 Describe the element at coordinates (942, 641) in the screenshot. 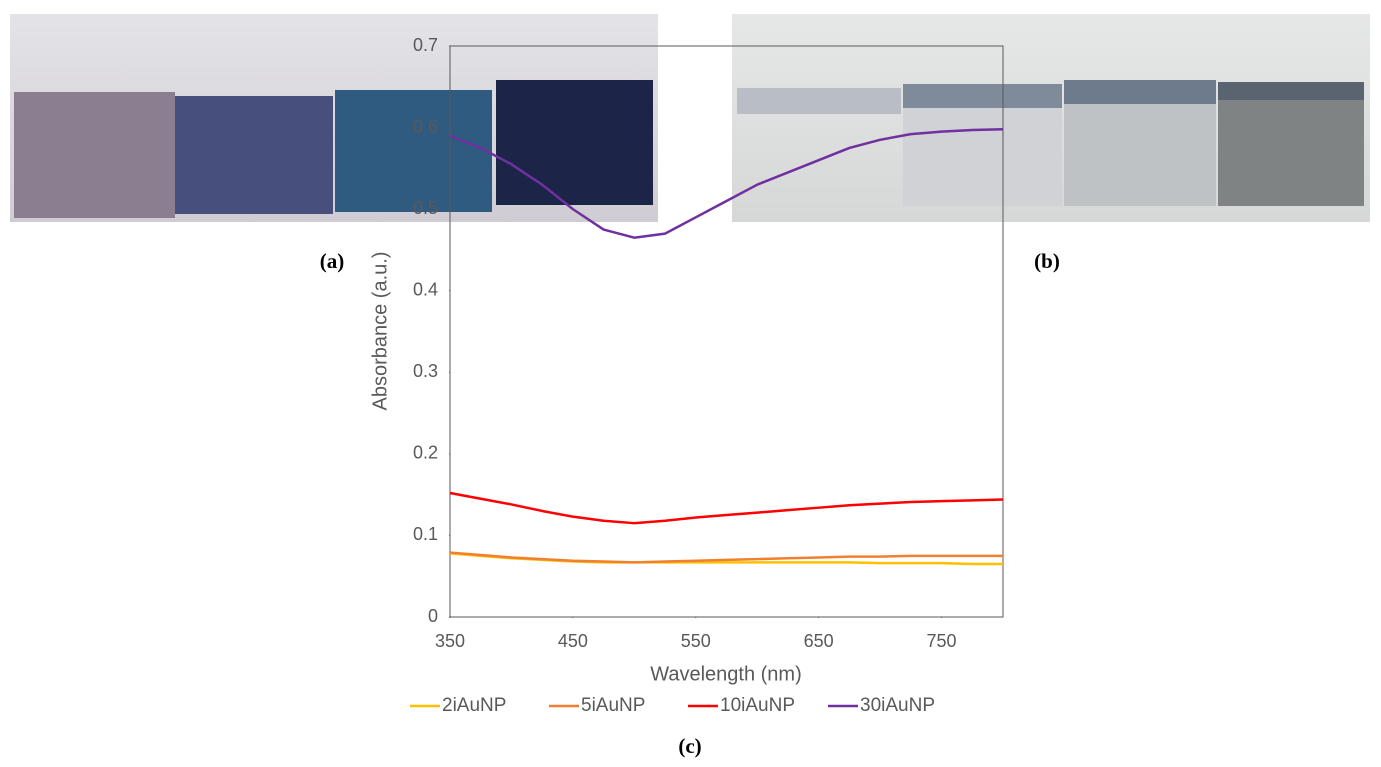

I see `x-tick-label: 750` at that location.